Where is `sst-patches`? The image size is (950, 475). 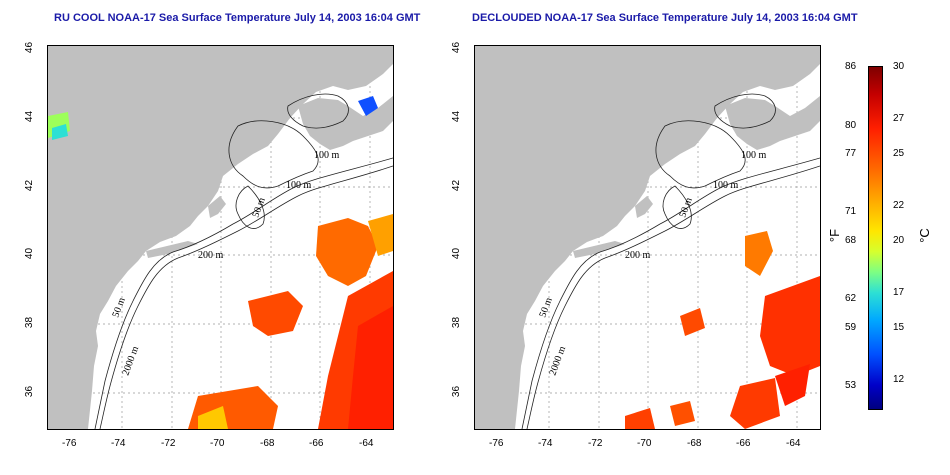
sst-patches is located at coordinates (722, 330).